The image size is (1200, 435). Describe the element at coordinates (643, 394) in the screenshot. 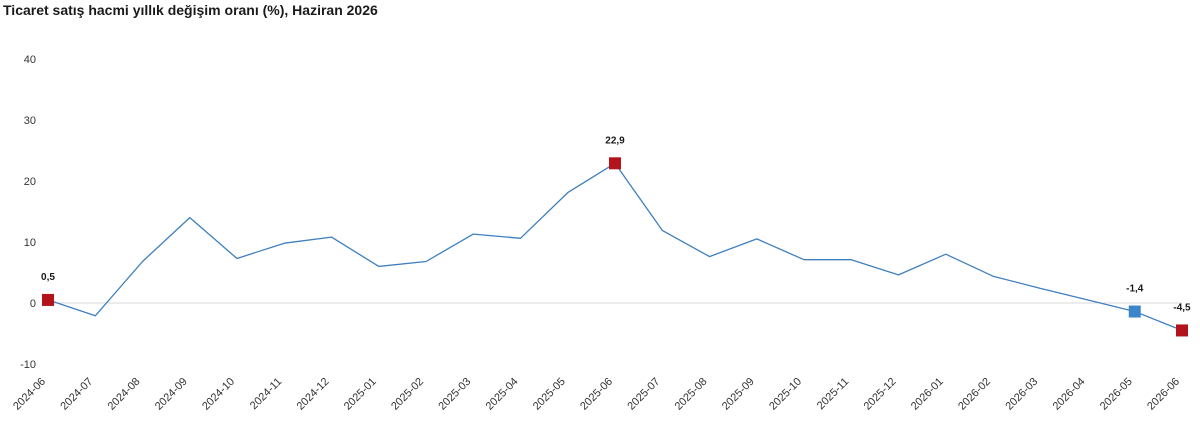

I see `x-tick-label: 2025-07` at that location.